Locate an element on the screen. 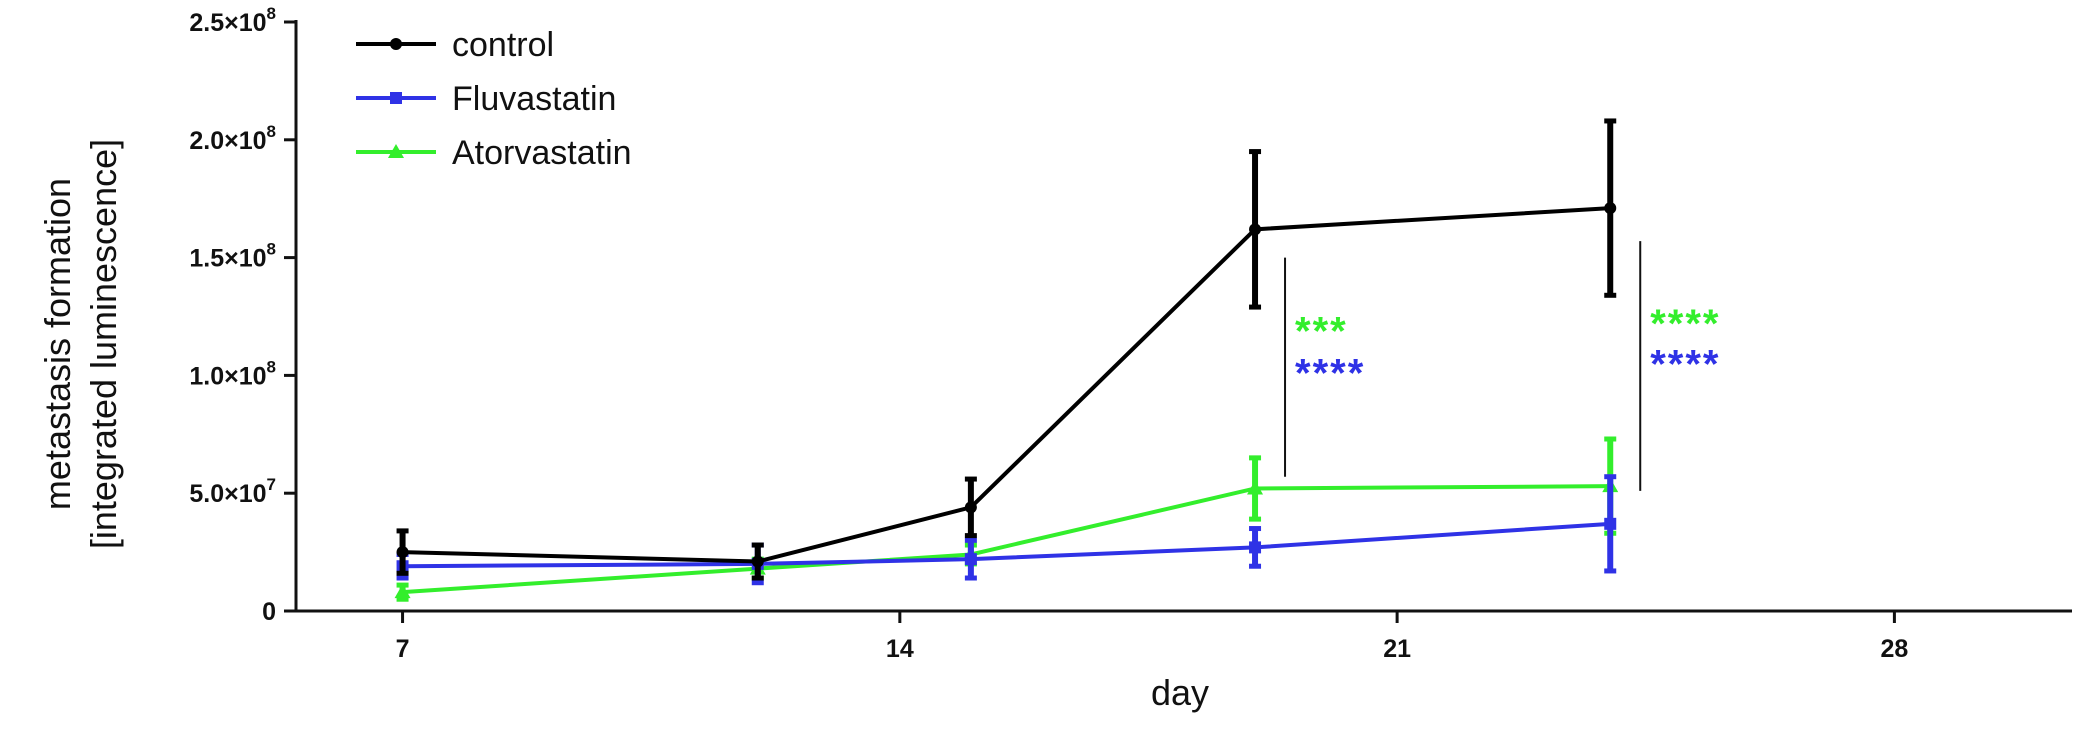 Image resolution: width=2092 pixels, height=729 pixels. significance-annotations: *************** is located at coordinates (1502, 366).